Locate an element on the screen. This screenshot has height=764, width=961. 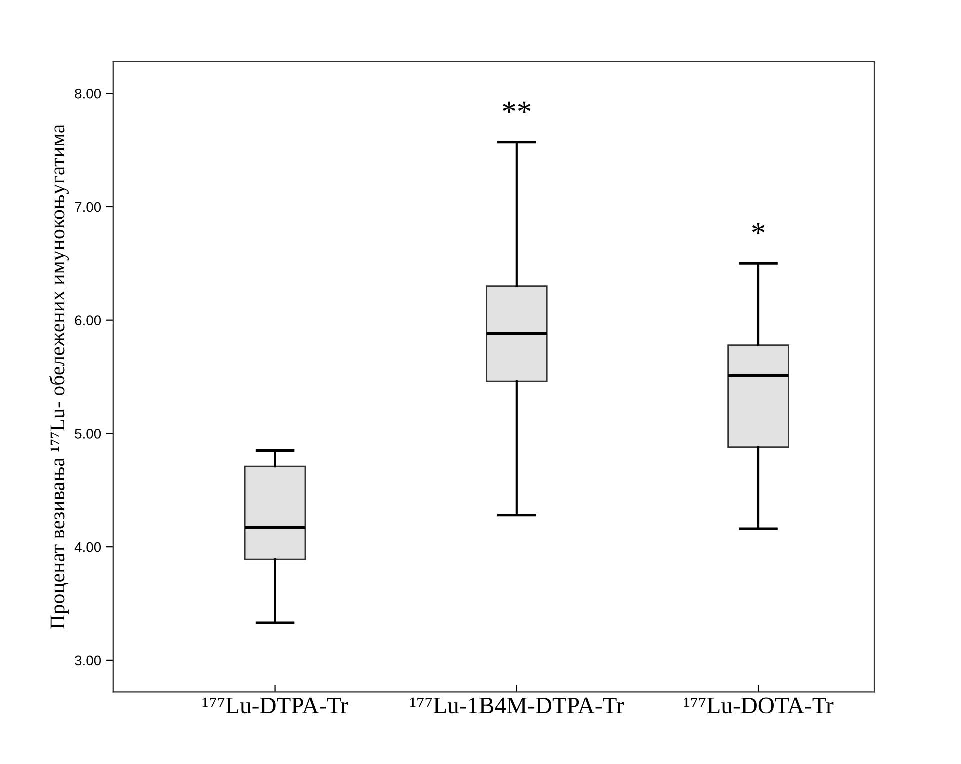
x-tick-label: ¹⁷⁷Lu-DOTA-Tr is located at coordinates (759, 706).